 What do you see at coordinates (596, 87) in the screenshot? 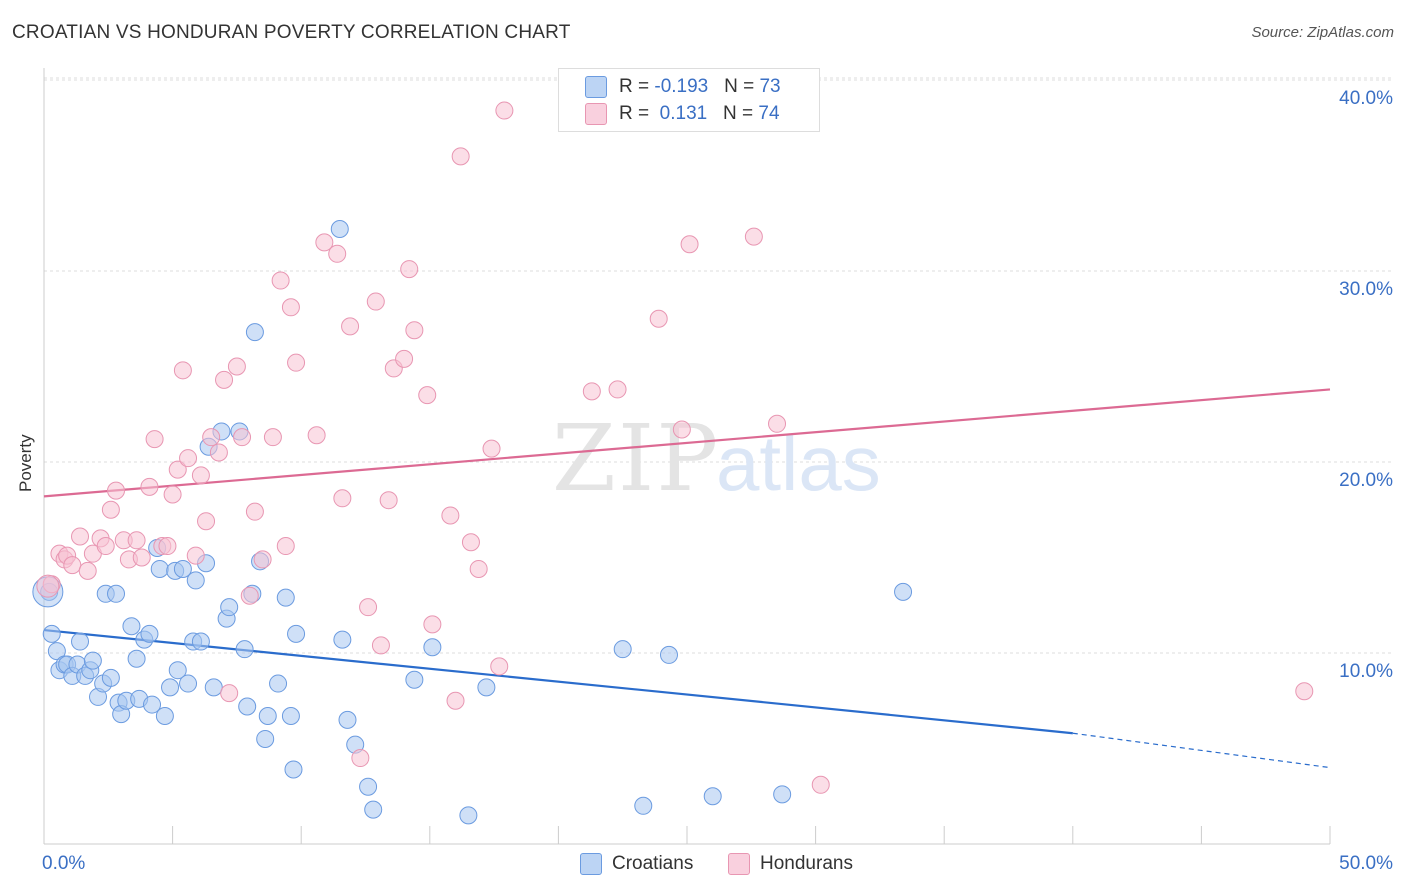
I see `croatians-swatch` at bounding box center [596, 87].